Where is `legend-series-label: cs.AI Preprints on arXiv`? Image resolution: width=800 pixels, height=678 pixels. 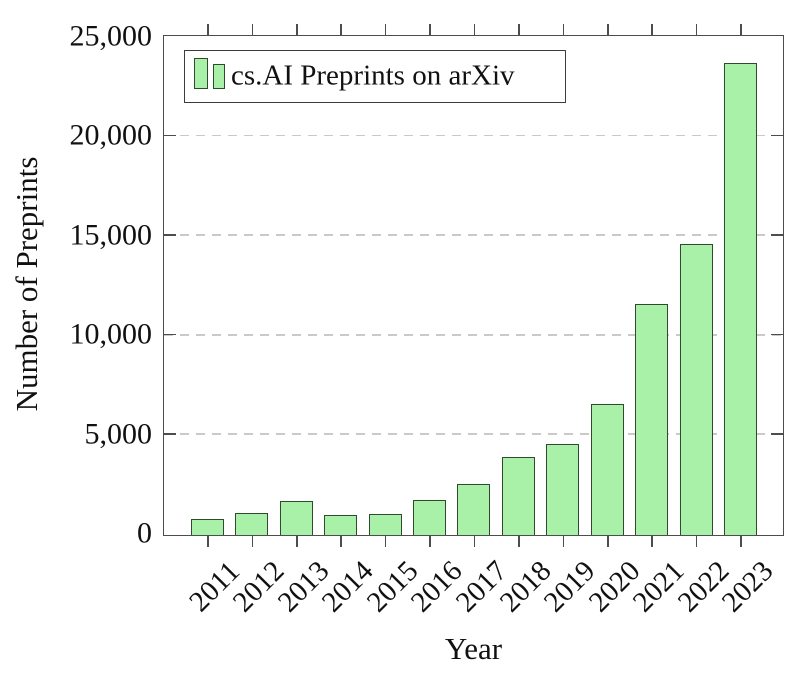
legend-series-label: cs.AI Preprints on arXiv is located at coordinates (373, 75).